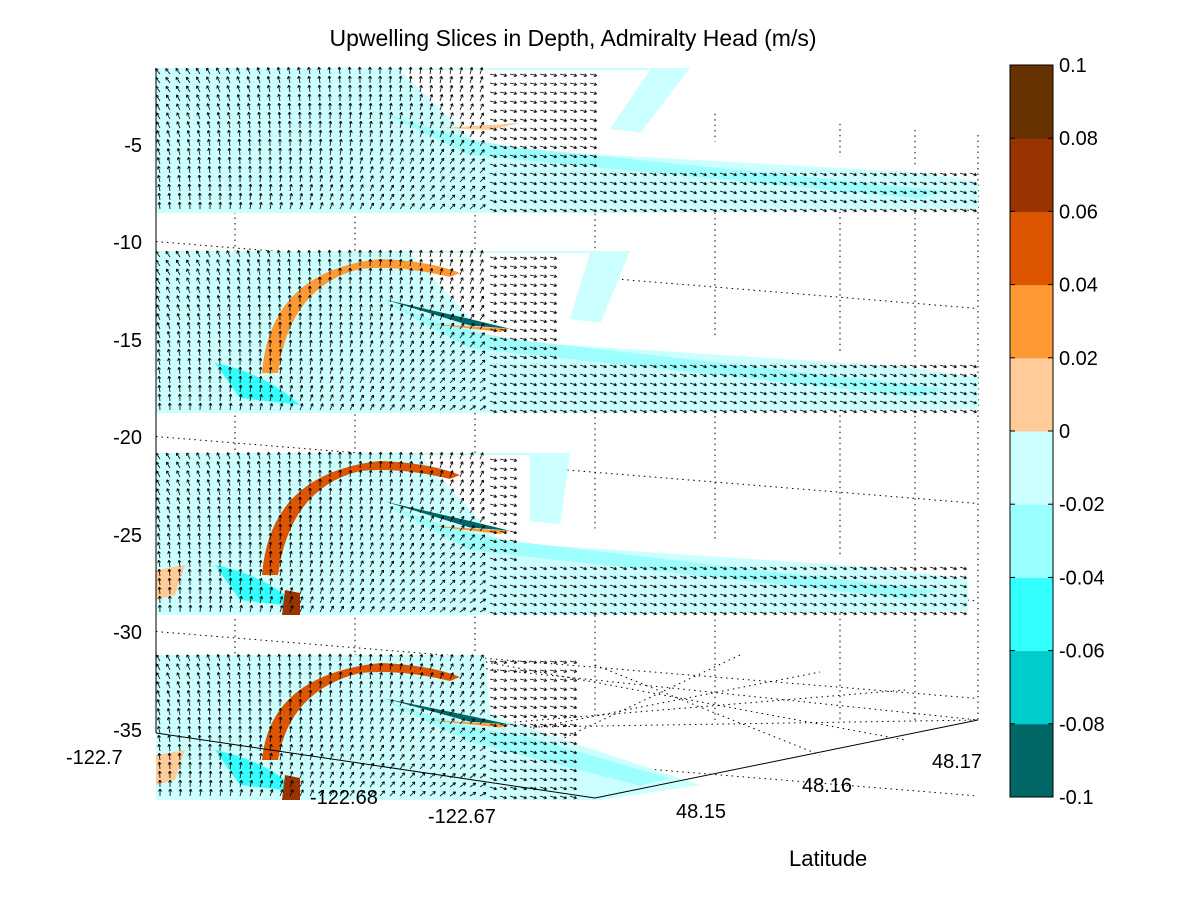 This screenshot has width=1200, height=900. What do you see at coordinates (1078, 359) in the screenshot?
I see `colorbar-tick-label: 0.02` at bounding box center [1078, 359].